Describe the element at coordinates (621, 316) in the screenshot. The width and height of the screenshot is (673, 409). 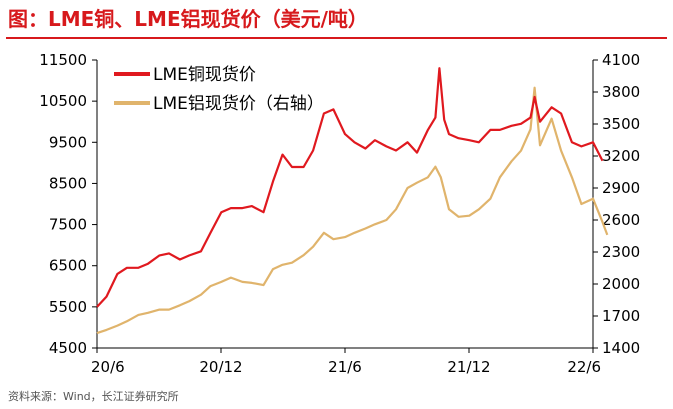
I see `right-tick-label: 1700` at that location.